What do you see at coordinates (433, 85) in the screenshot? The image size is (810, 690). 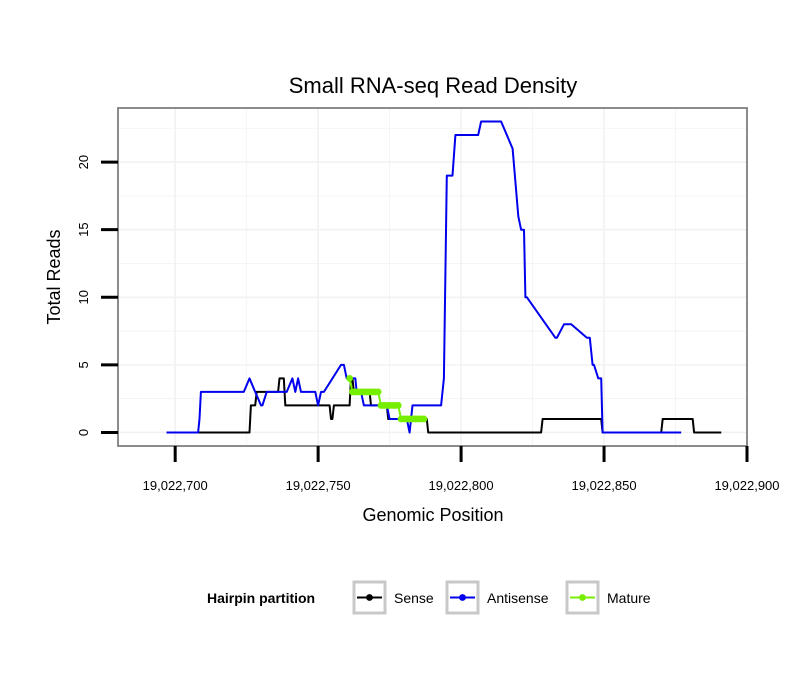 I see `chart-title: Small RNA-seq Read Density` at bounding box center [433, 85].